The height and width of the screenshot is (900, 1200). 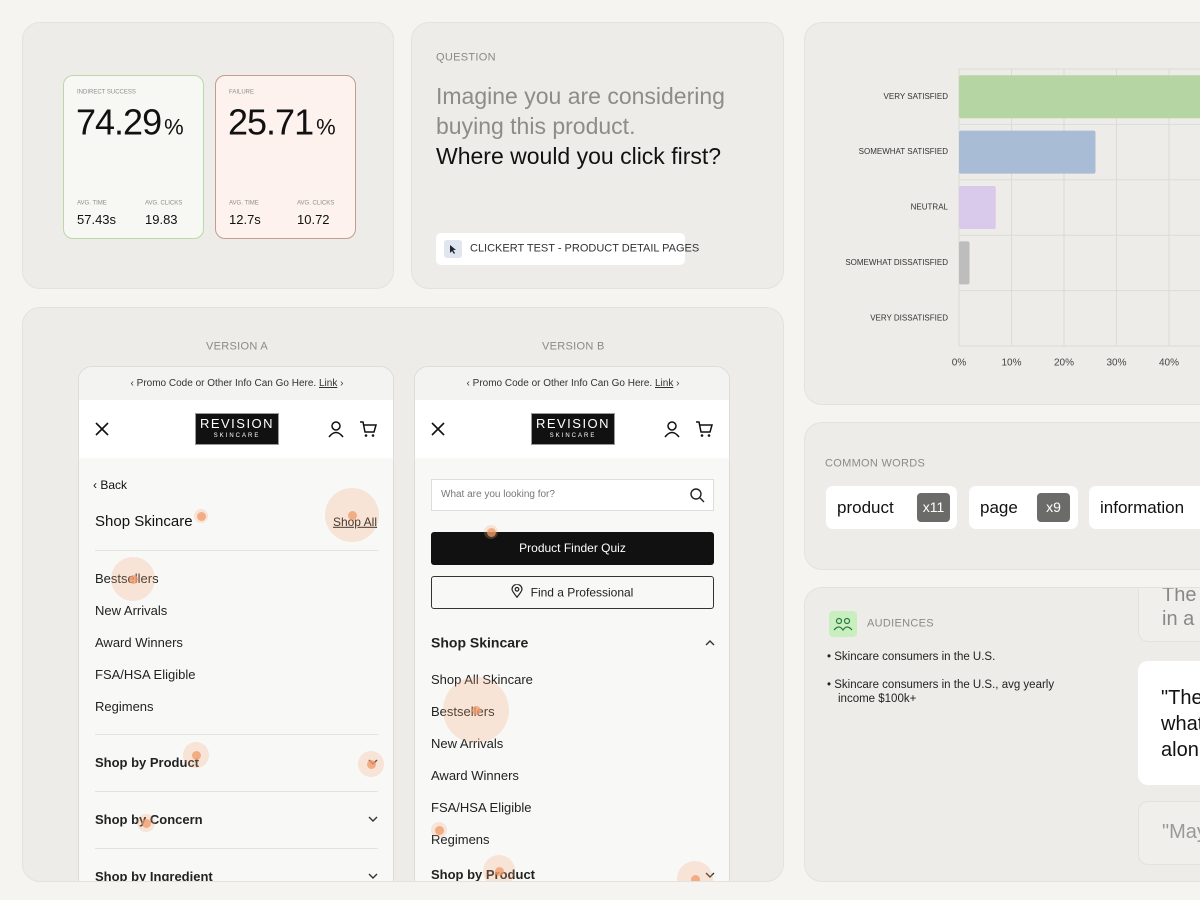 What do you see at coordinates (354, 521) in the screenshot?
I see `shop-all-link: Shop All` at bounding box center [354, 521].